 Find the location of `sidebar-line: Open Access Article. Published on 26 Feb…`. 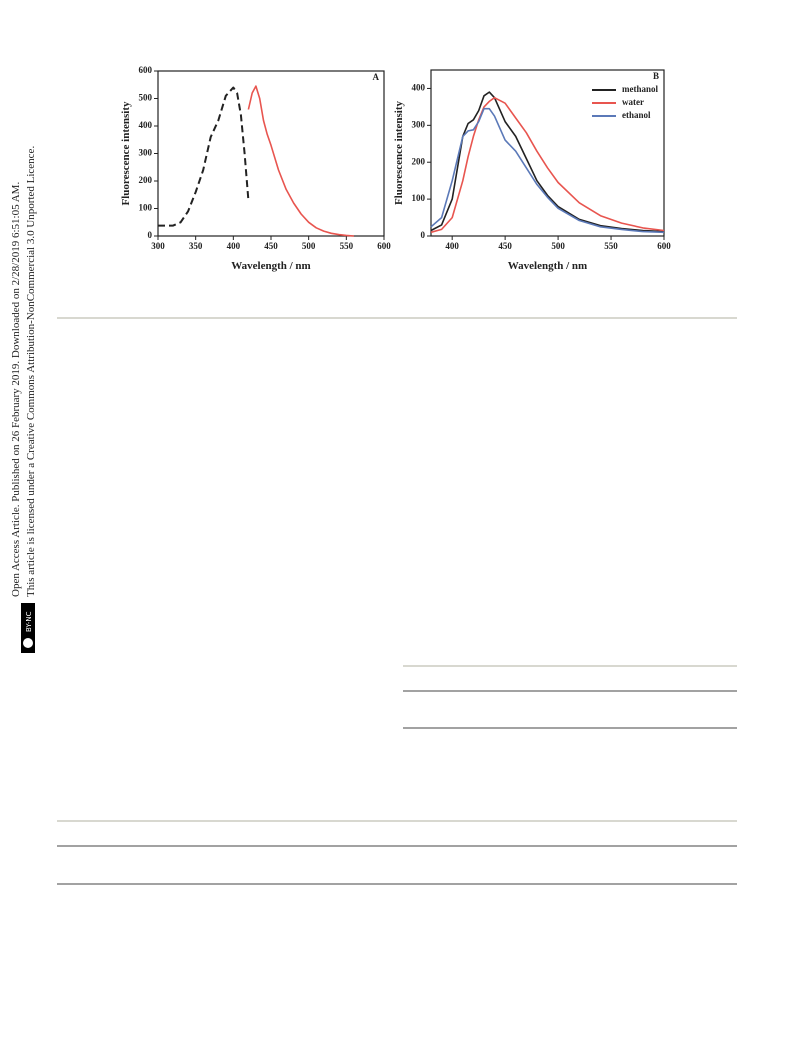

sidebar-line: Open Access Article. Published on 26 Feb… is located at coordinates (16, 389).